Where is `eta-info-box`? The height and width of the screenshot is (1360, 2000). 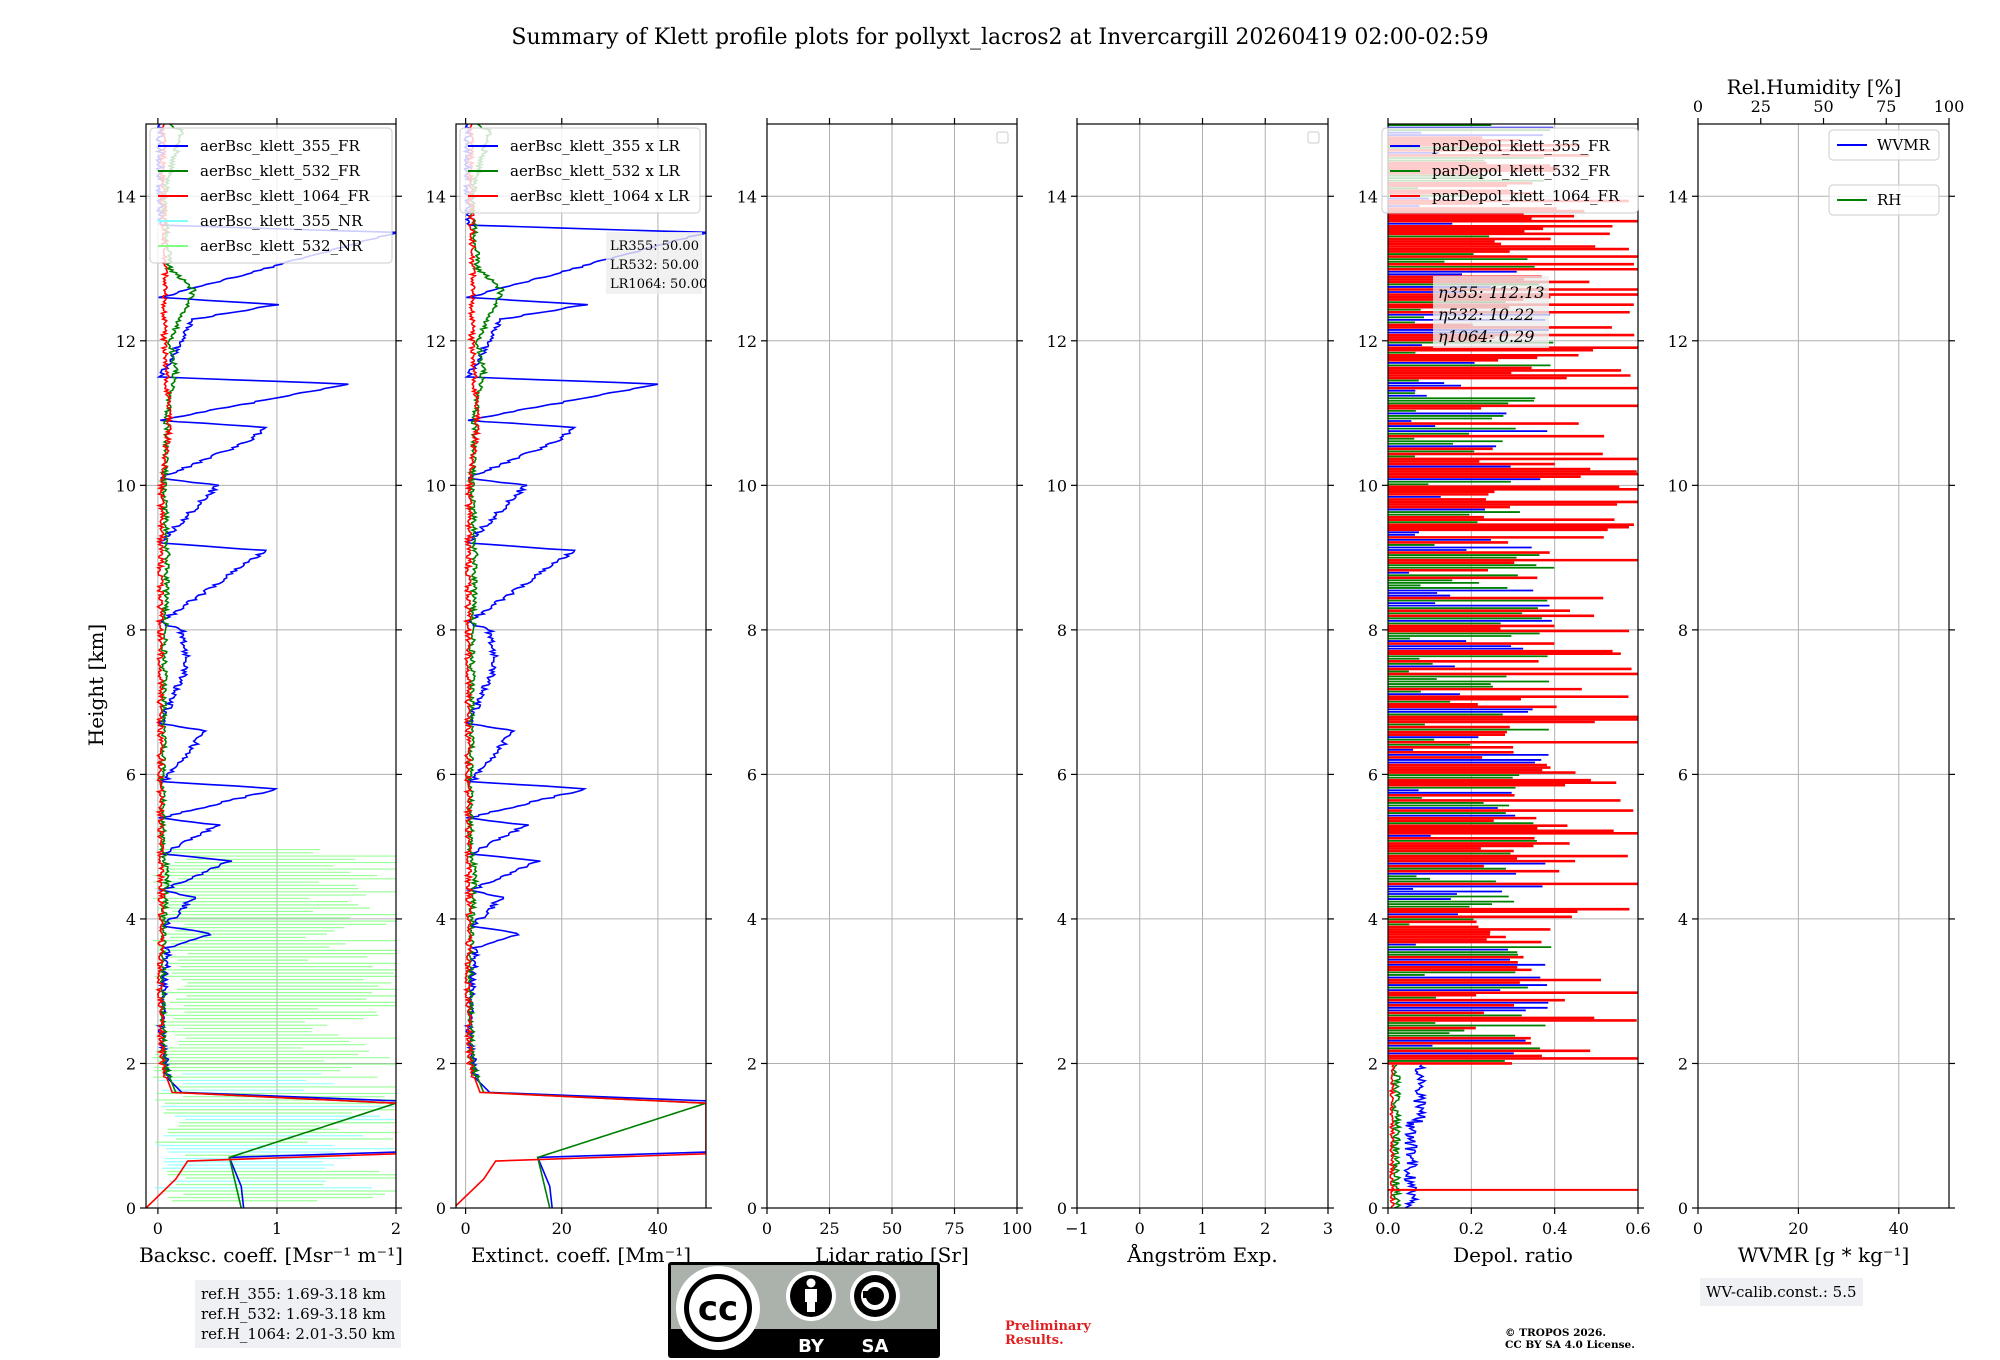
eta-info-box is located at coordinates (1491, 312).